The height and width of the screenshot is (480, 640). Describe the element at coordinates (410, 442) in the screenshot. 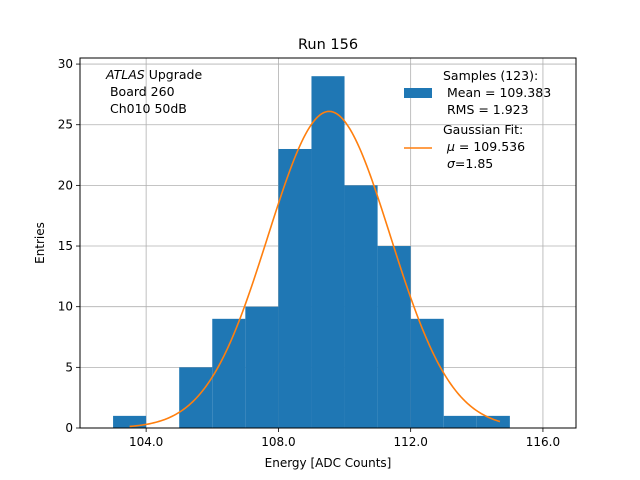

I see `x-tick-label: 112.0` at that location.